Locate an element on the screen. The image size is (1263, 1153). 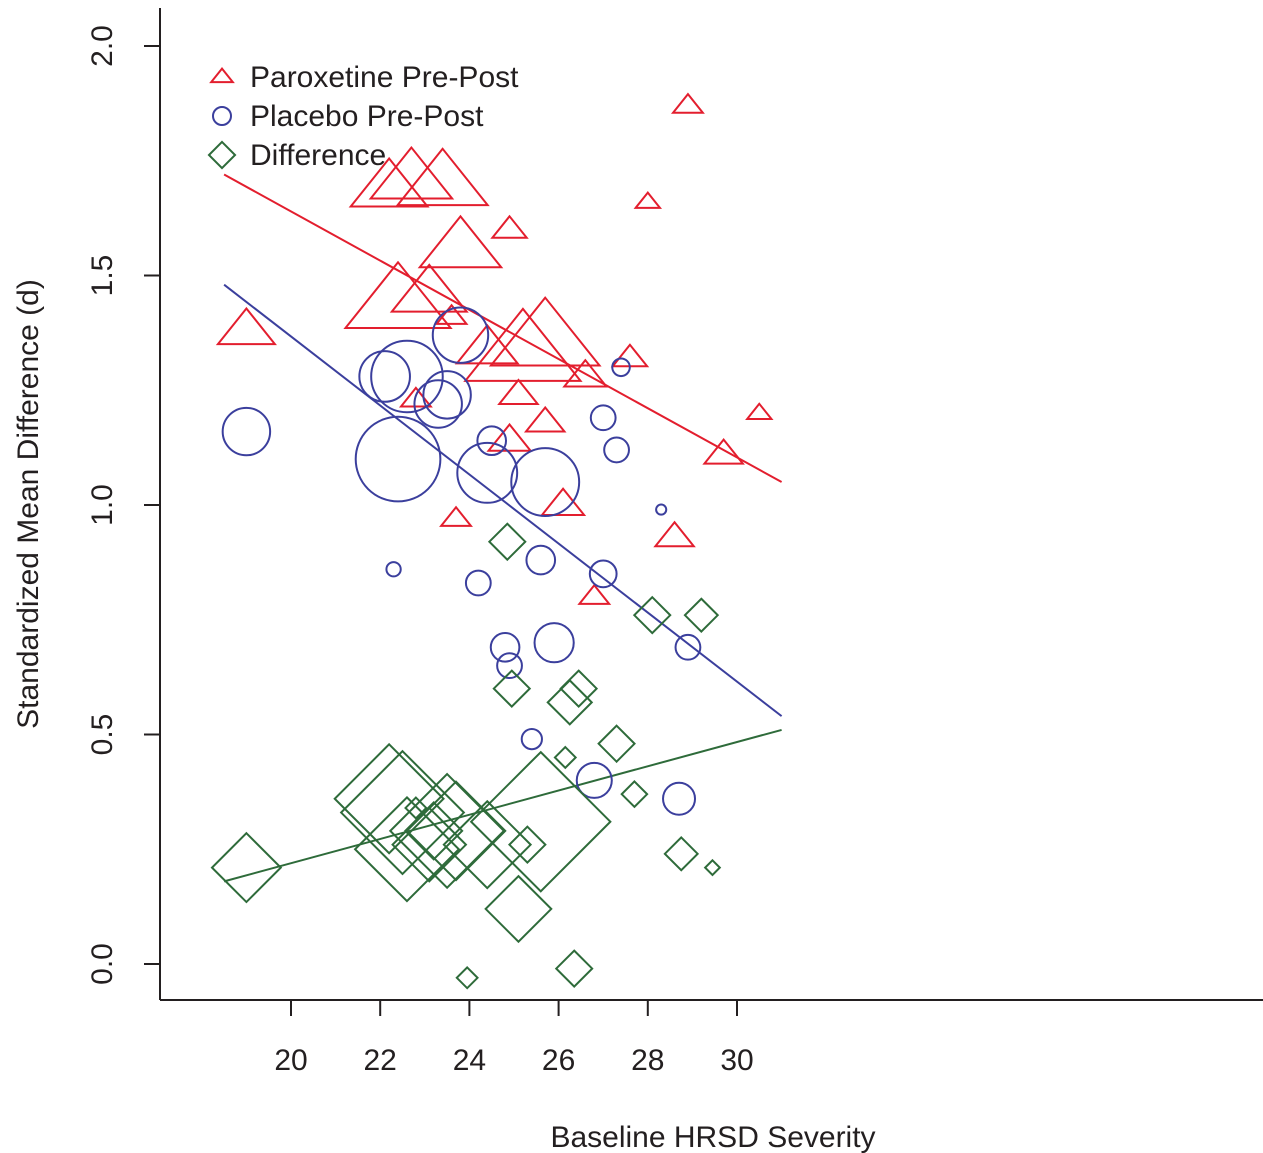
y-tick-label: 0.0 is located at coordinates (102, 964).